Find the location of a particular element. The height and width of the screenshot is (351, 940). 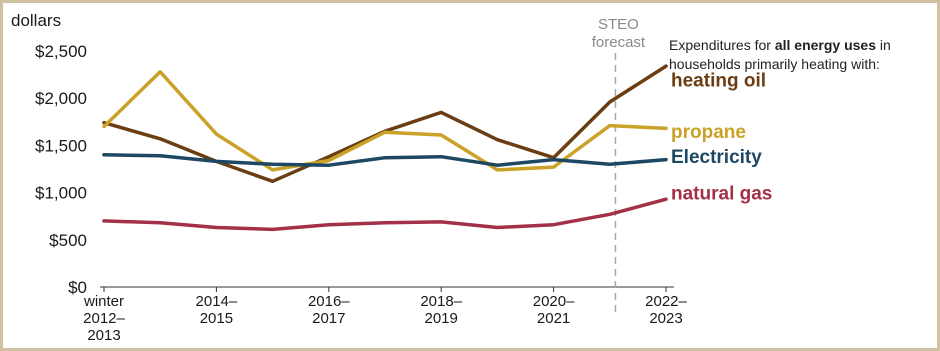

x-tick-label: 2022– 2023 is located at coordinates (666, 310).